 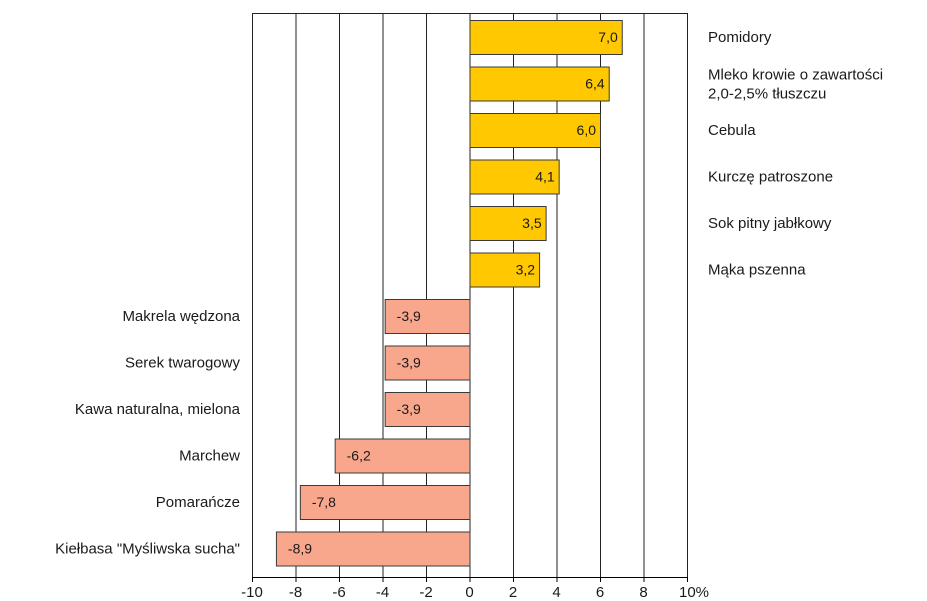 I want to click on category-label: Cebula, so click(x=732, y=130).